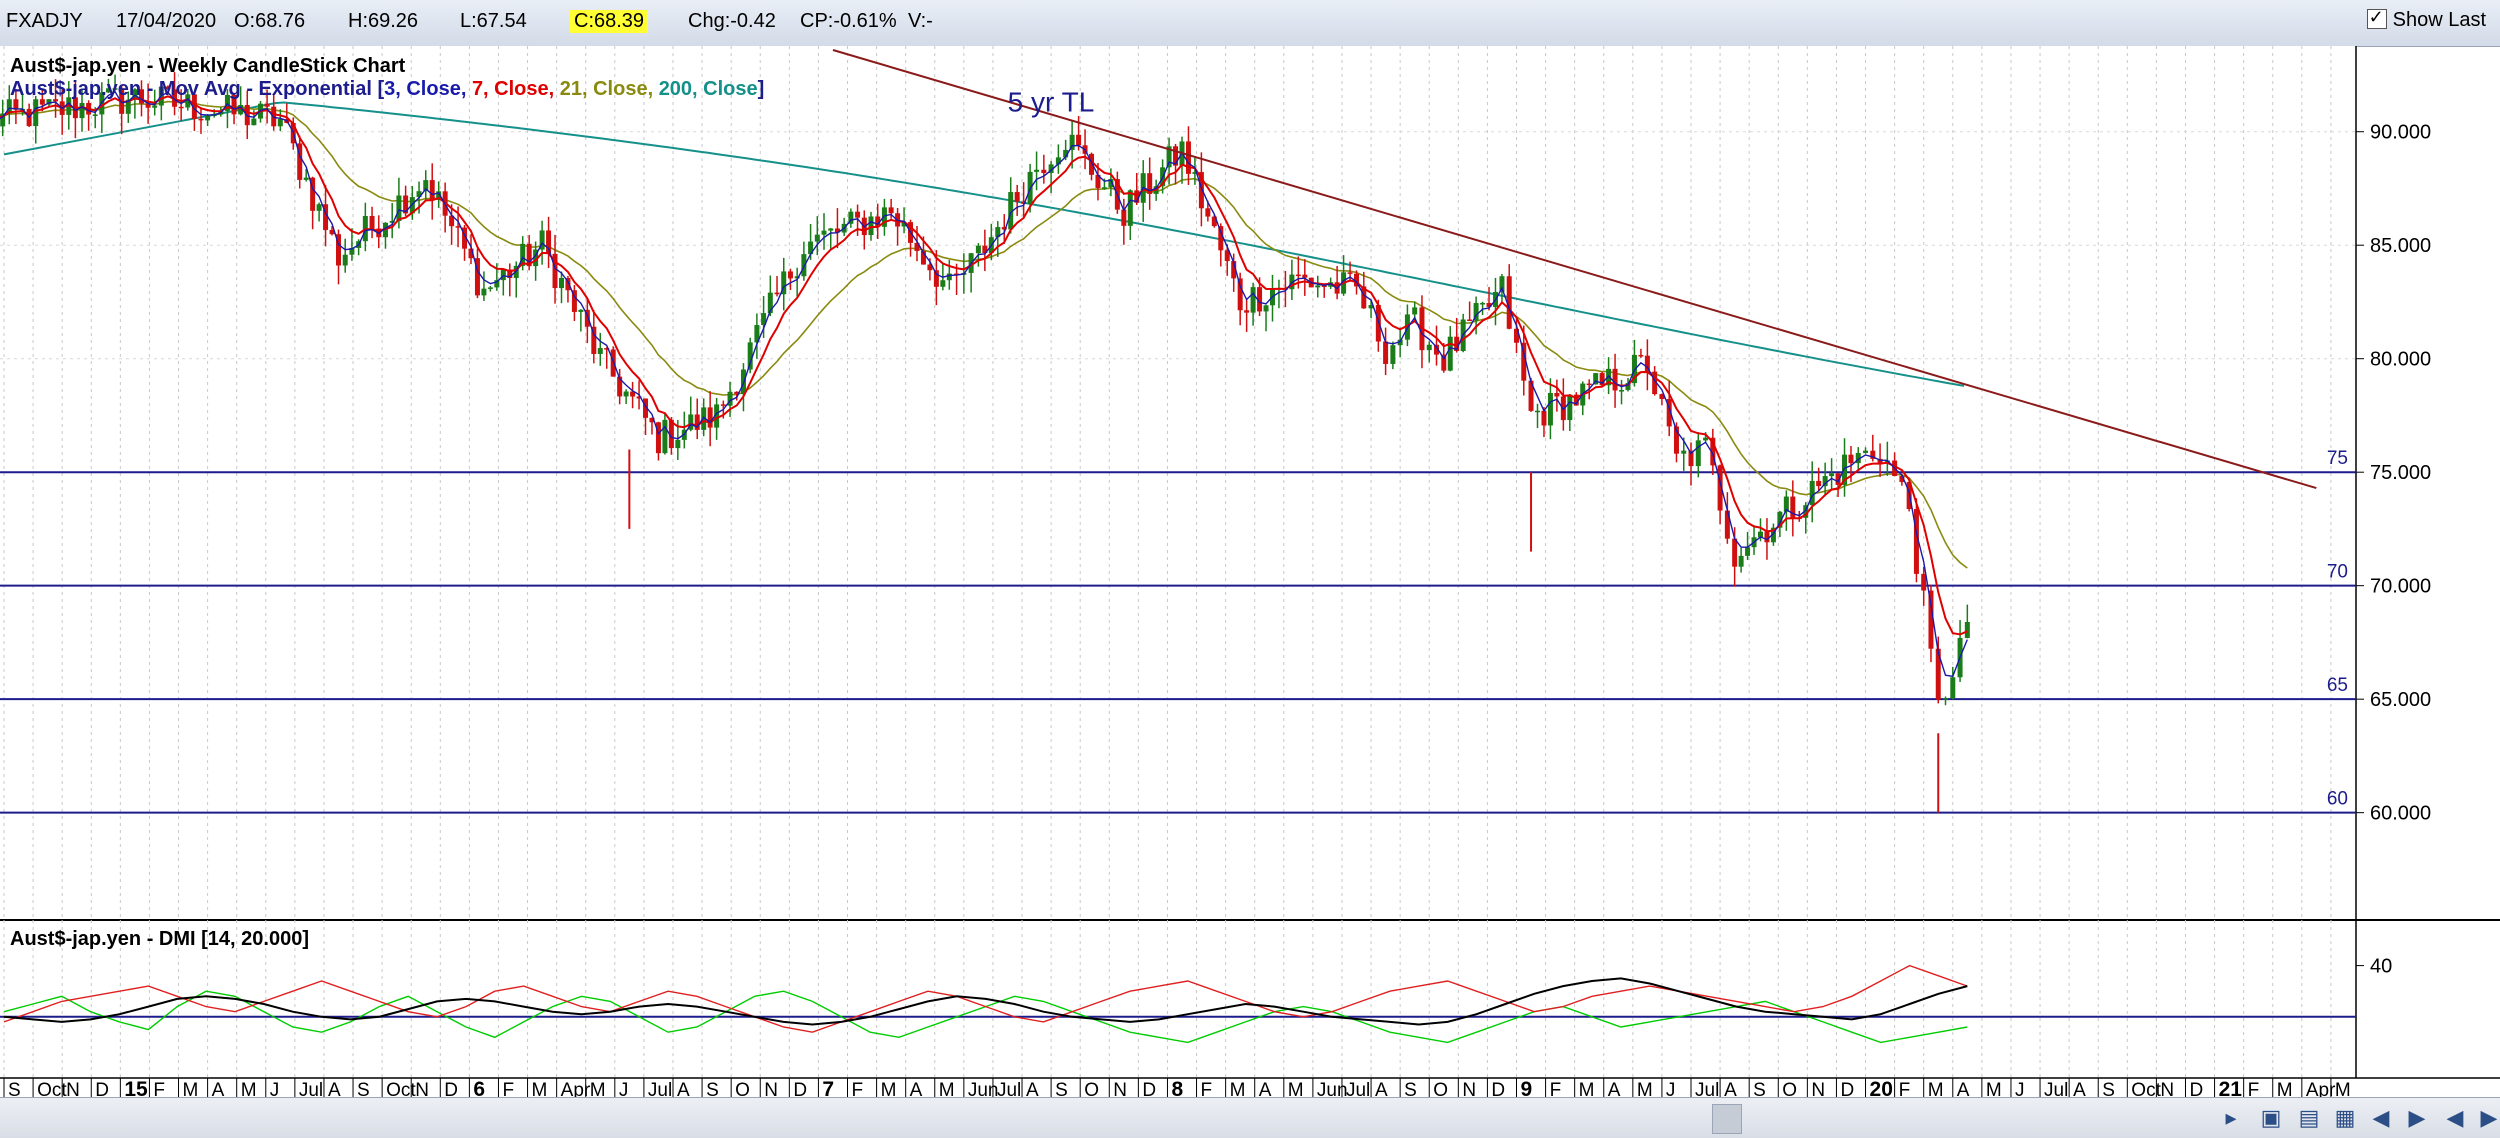 This screenshot has height=1138, width=2500. I want to click on change-value: Chg:-0.42, so click(732, 21).